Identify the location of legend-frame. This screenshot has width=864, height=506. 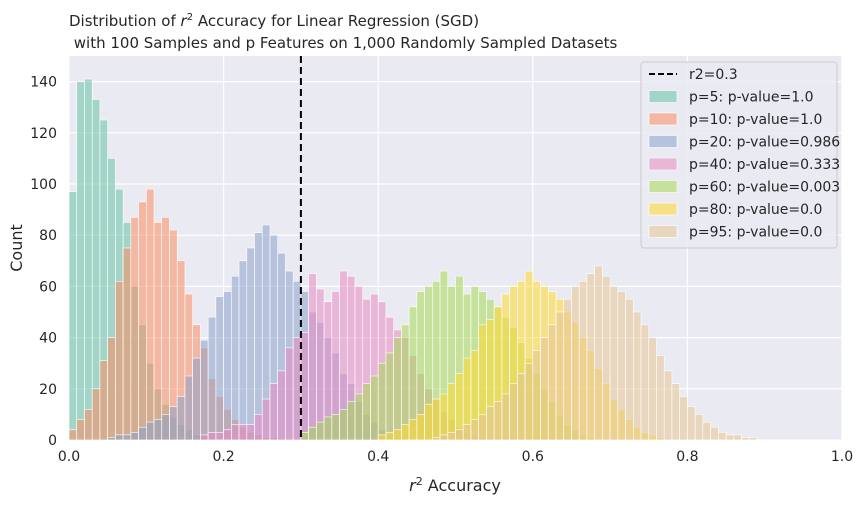
(739, 155).